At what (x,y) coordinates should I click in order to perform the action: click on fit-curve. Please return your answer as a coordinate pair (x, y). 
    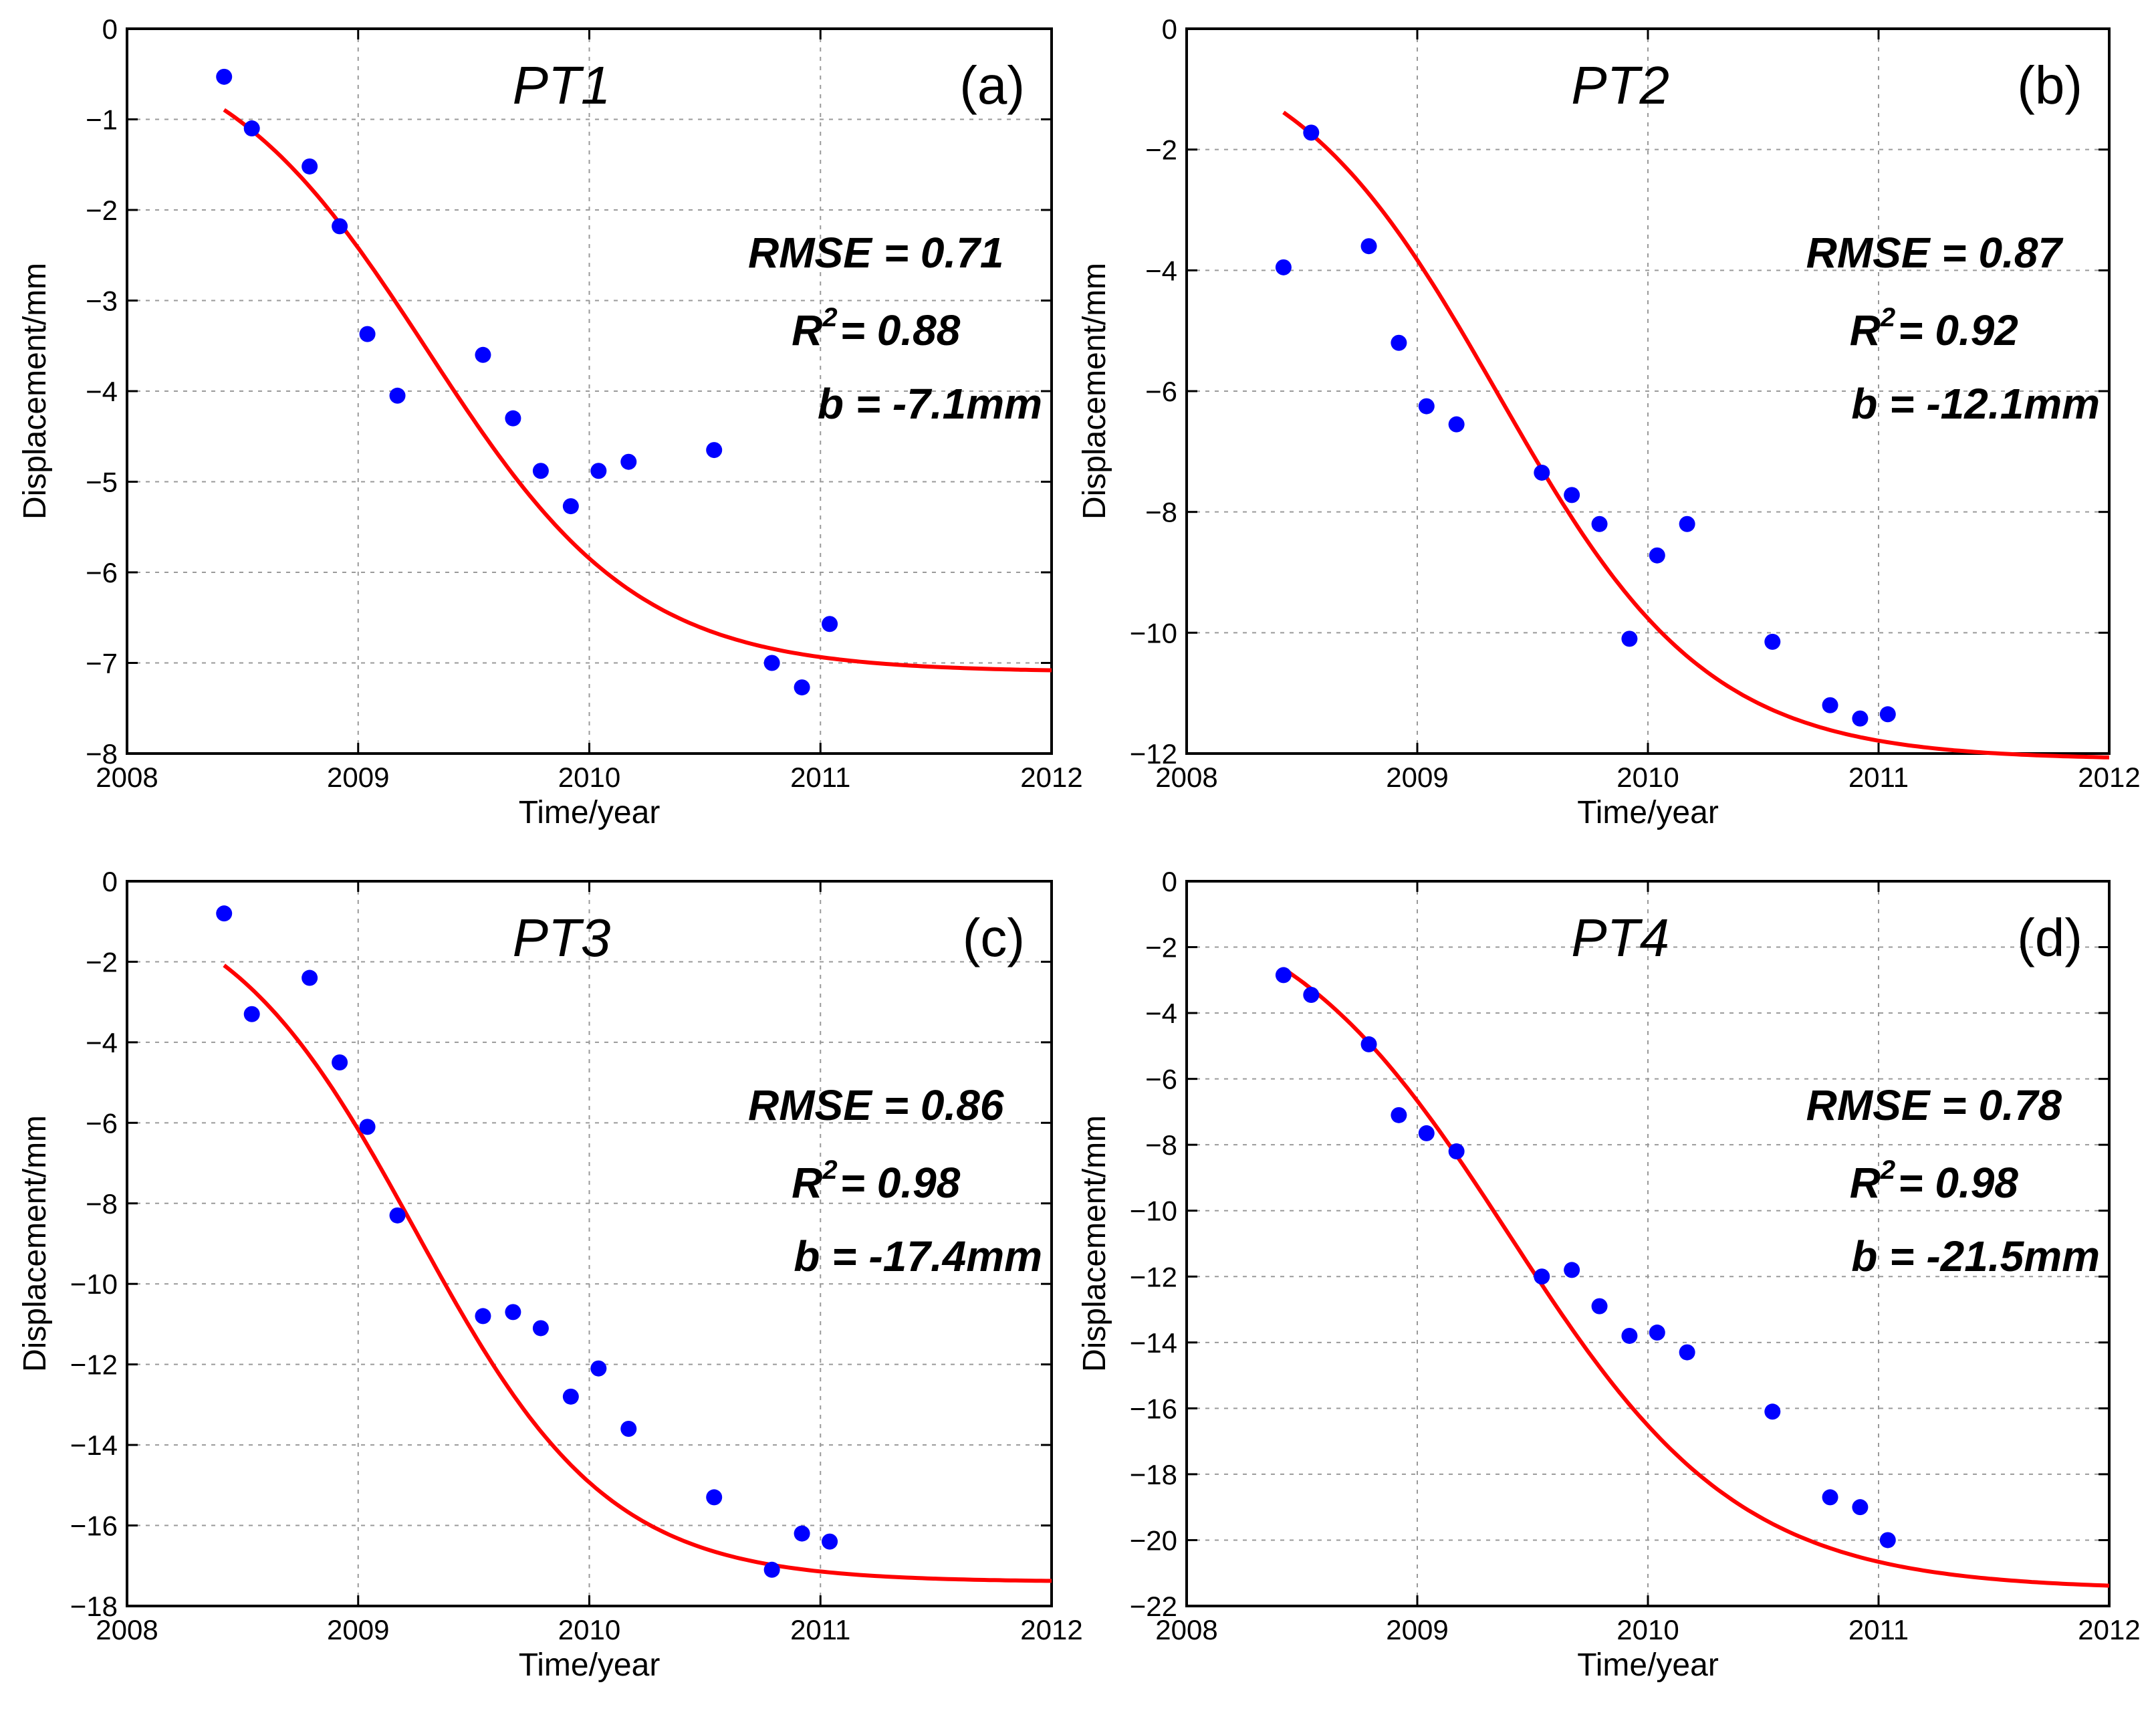
    Looking at the image, I should click on (1696, 1277).